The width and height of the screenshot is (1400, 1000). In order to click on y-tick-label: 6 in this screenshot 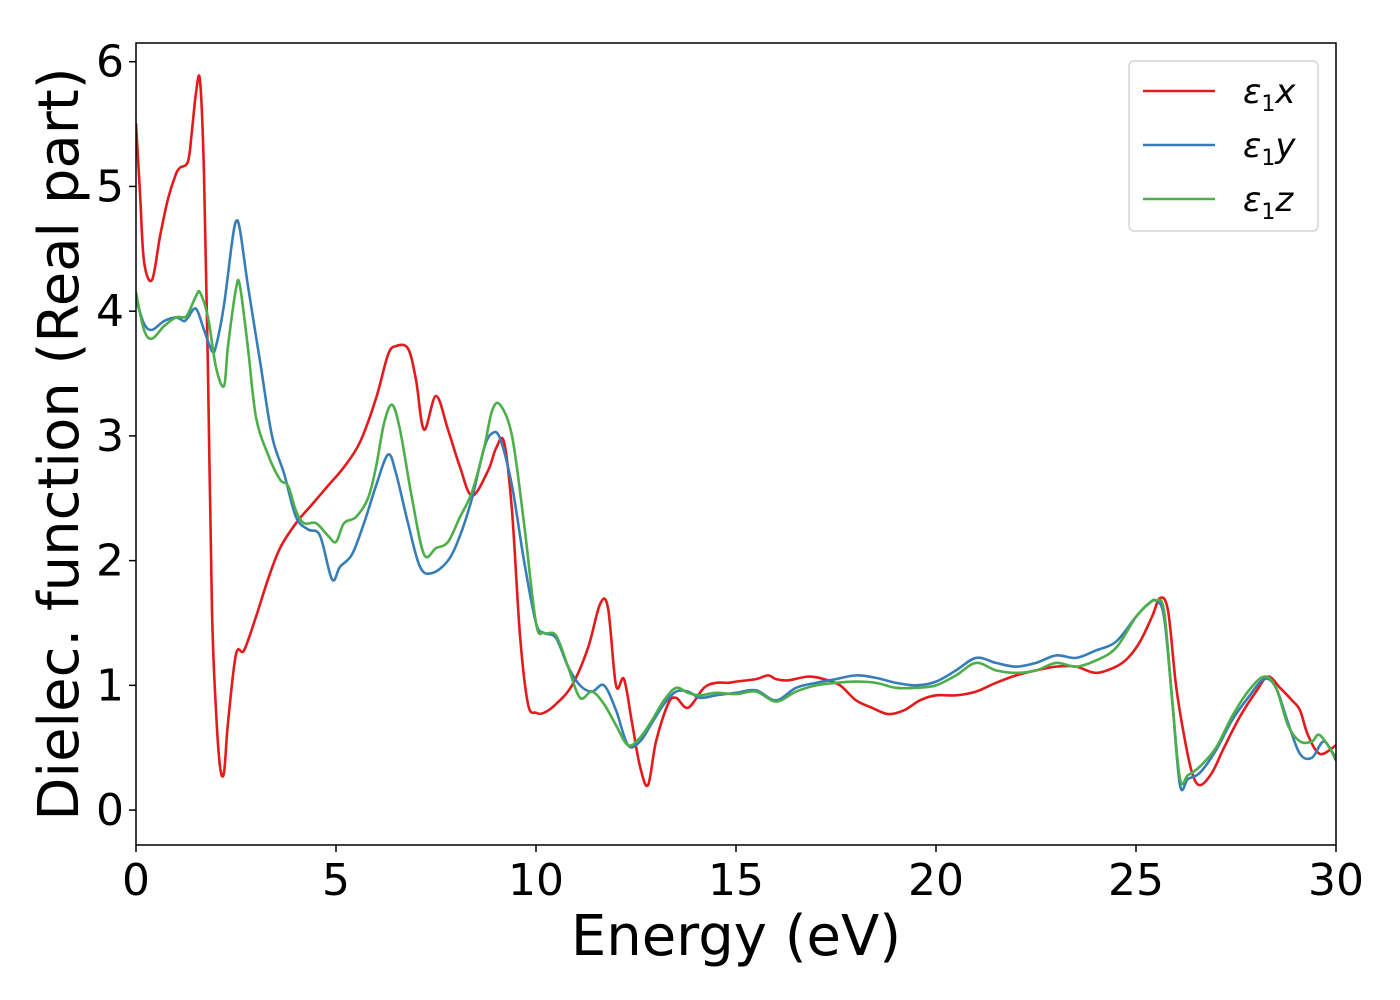, I will do `click(110, 62)`.